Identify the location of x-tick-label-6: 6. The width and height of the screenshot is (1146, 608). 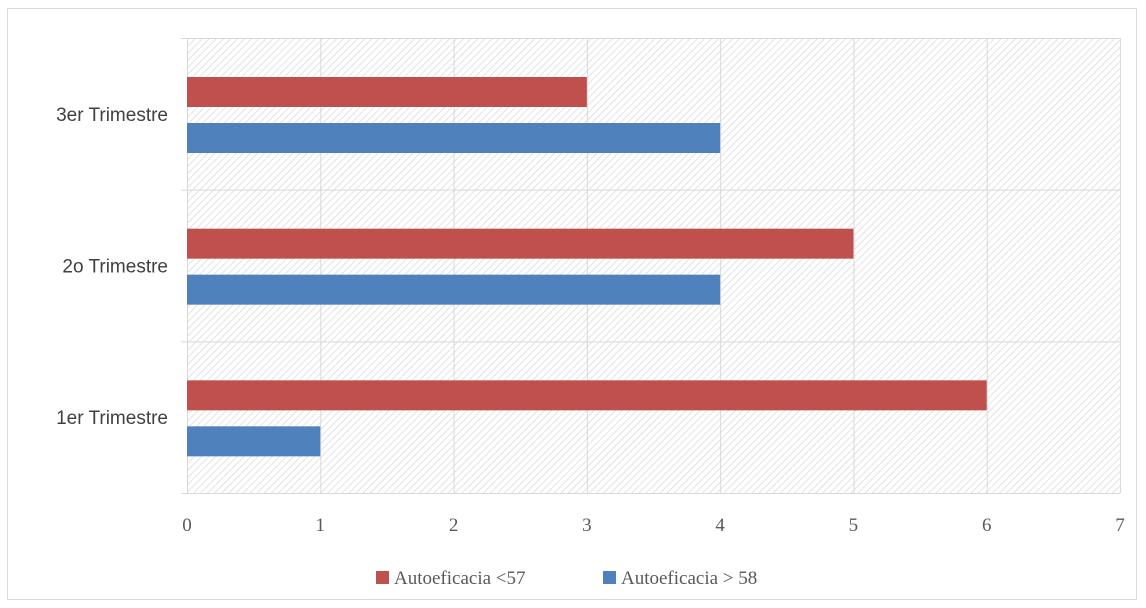
(987, 525).